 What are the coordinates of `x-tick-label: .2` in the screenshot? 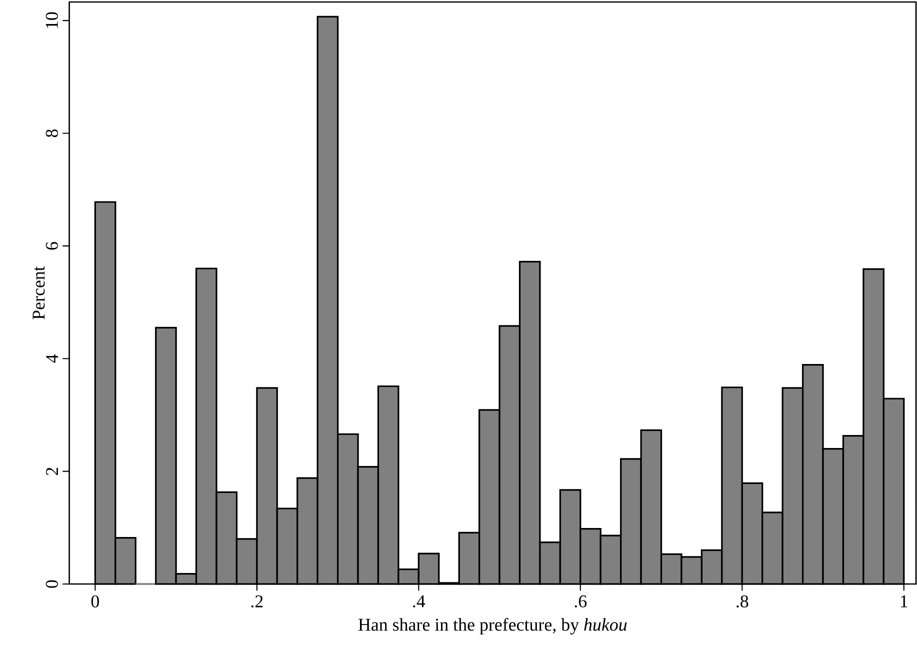 It's located at (257, 601).